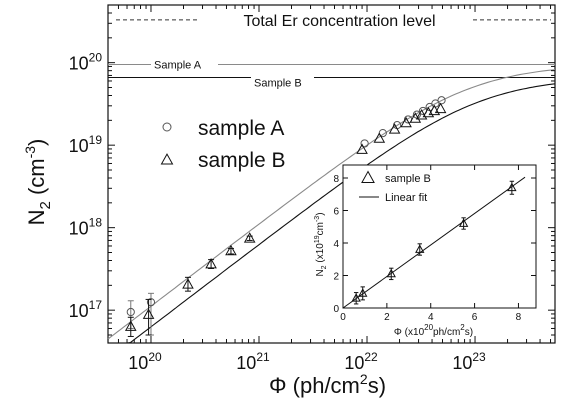  Describe the element at coordinates (431, 317) in the screenshot. I see `inset-x-tick-label: 4` at that location.